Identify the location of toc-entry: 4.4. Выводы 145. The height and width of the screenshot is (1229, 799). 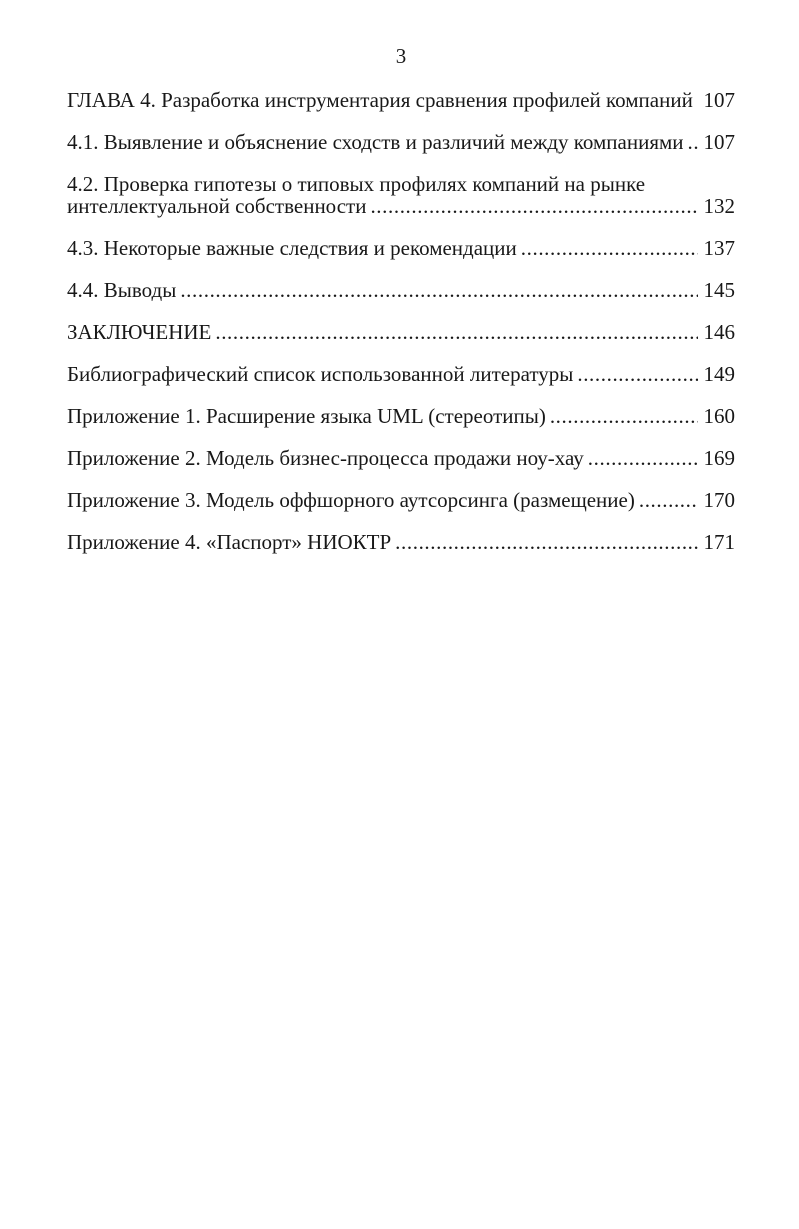
(401, 290).